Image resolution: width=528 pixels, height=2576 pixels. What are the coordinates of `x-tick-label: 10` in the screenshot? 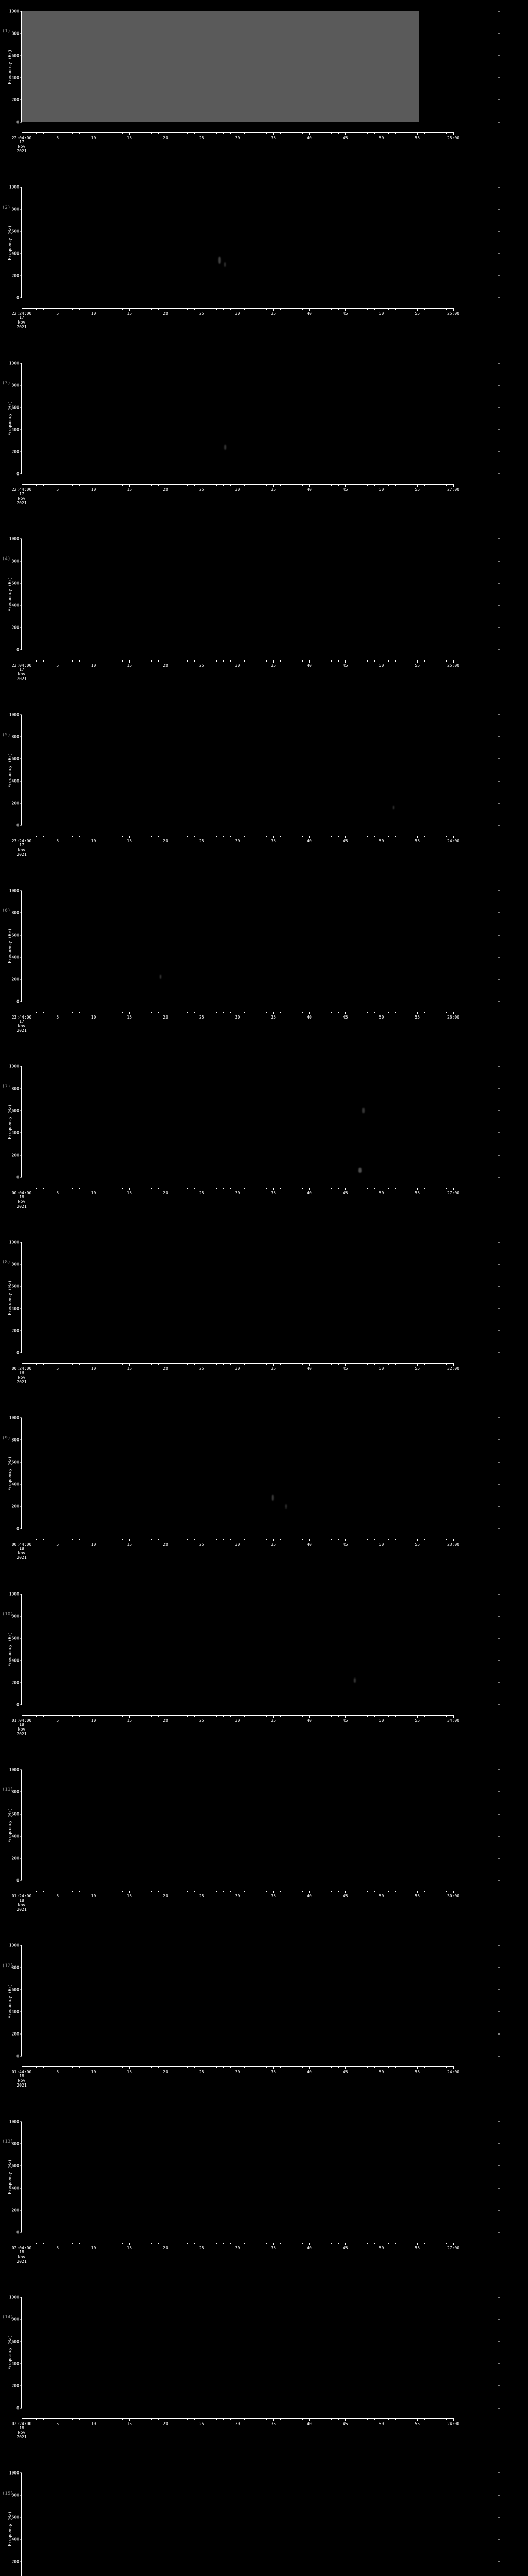 It's located at (93, 1720).